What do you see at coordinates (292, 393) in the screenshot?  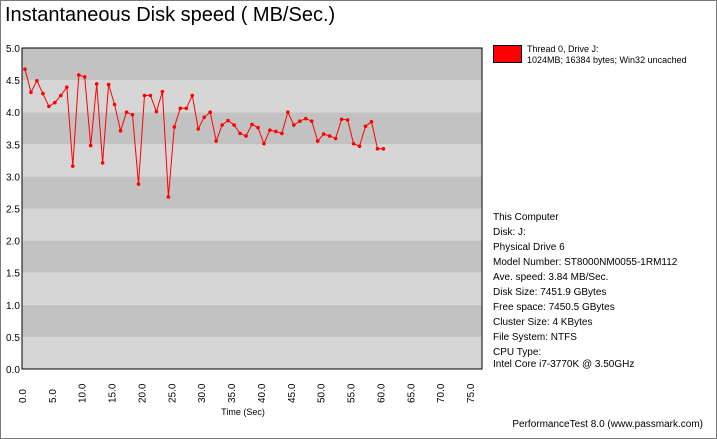 I see `x-tick-label: 45.0` at bounding box center [292, 393].